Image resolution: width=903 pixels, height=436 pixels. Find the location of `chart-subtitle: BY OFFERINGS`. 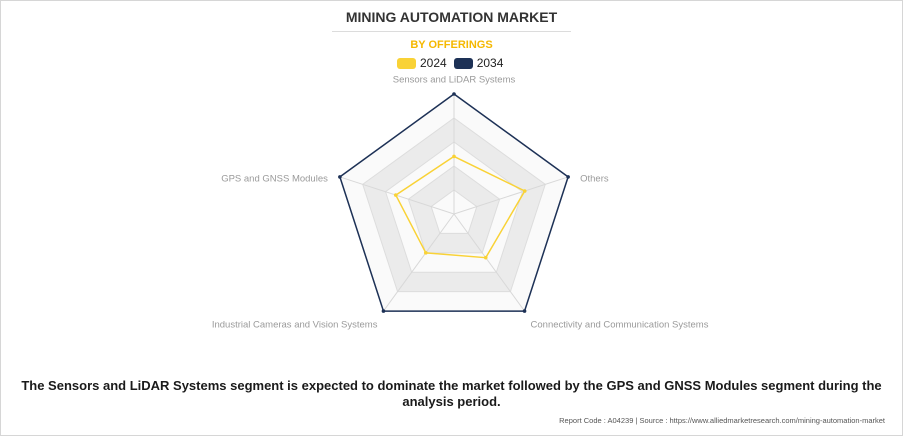

chart-subtitle: BY OFFERINGS is located at coordinates (451, 45).